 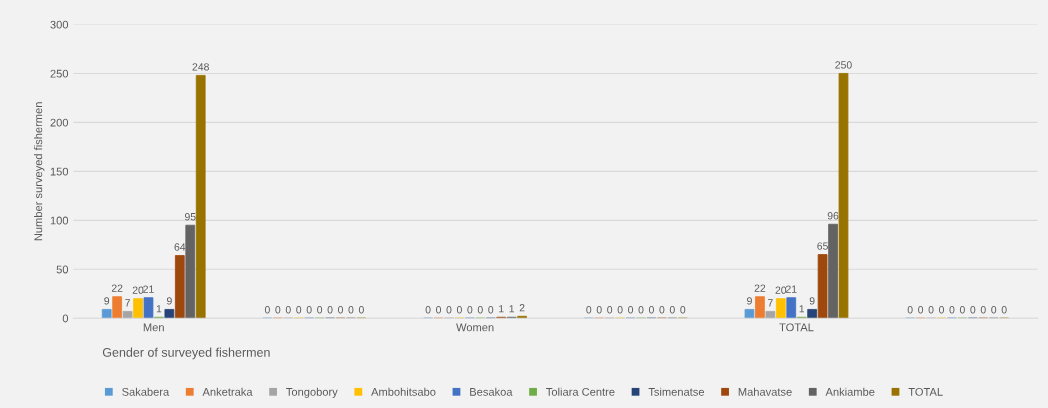 What do you see at coordinates (491, 391) in the screenshot?
I see `legend-label: Besakoa` at bounding box center [491, 391].